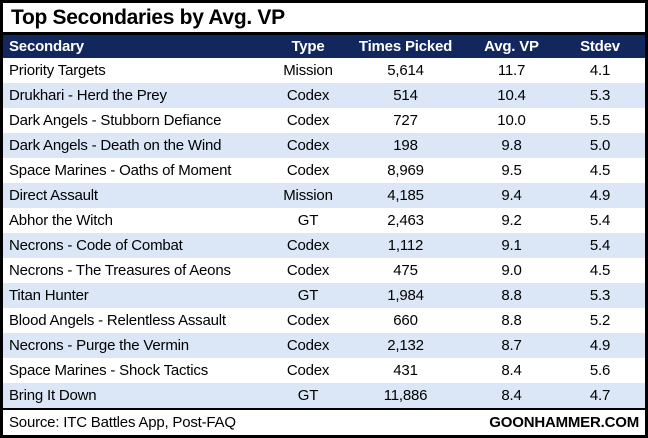 This screenshot has width=648, height=438. Describe the element at coordinates (57, 70) in the screenshot. I see `cell-secondary: Priority Targets` at that location.